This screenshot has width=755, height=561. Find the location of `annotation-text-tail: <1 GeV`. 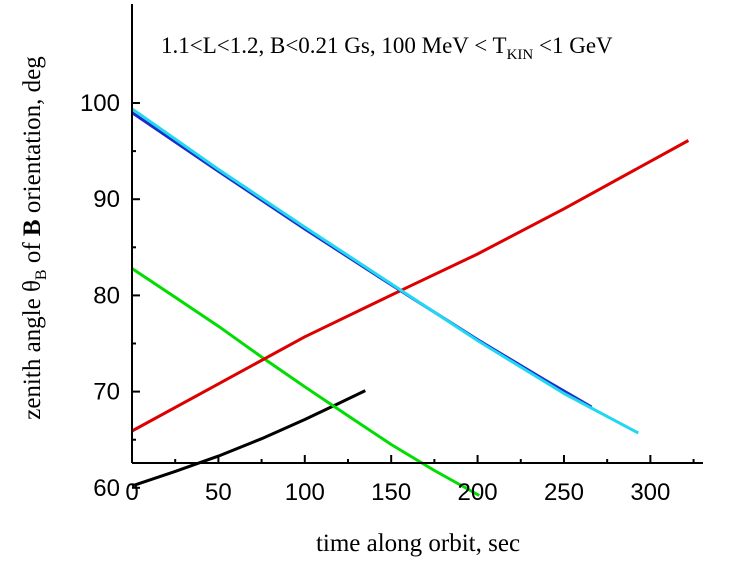

annotation-text-tail: <1 GeV is located at coordinates (573, 45).